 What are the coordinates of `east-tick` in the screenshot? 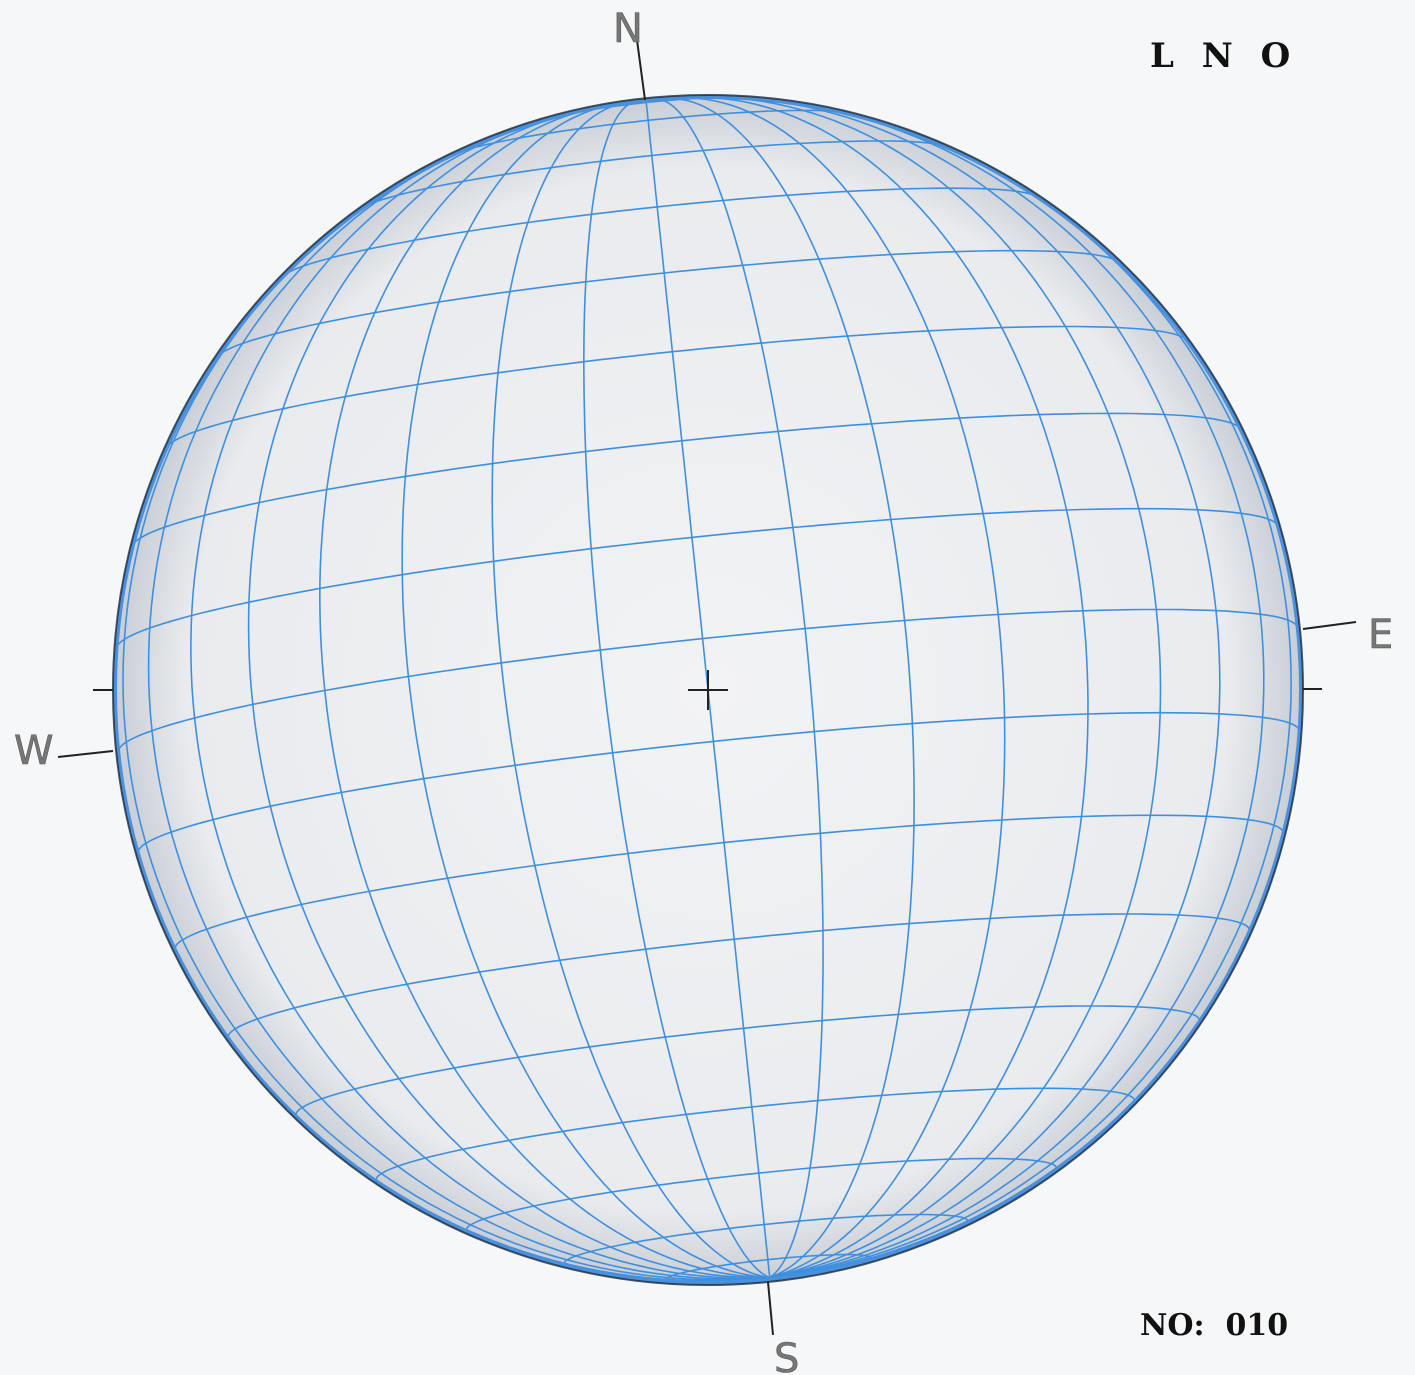 It's located at (1329, 625).